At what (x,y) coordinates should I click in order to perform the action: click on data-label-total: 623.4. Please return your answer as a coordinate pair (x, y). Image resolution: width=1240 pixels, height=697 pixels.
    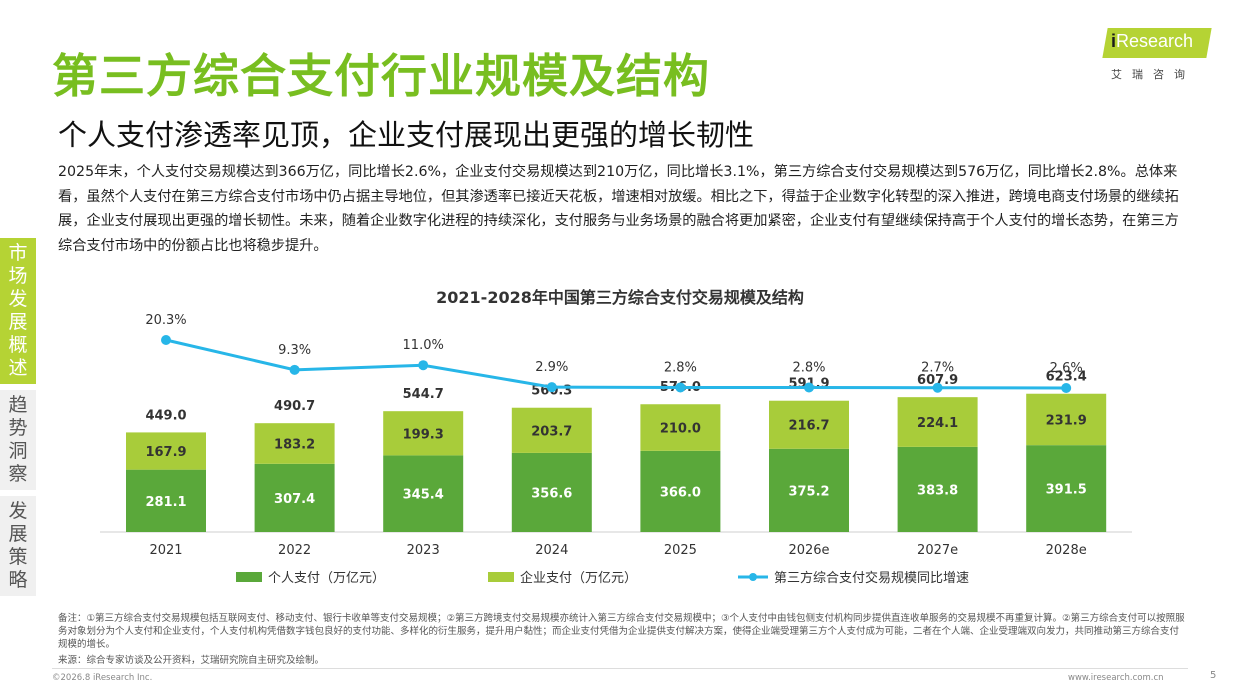
    Looking at the image, I should click on (1066, 377).